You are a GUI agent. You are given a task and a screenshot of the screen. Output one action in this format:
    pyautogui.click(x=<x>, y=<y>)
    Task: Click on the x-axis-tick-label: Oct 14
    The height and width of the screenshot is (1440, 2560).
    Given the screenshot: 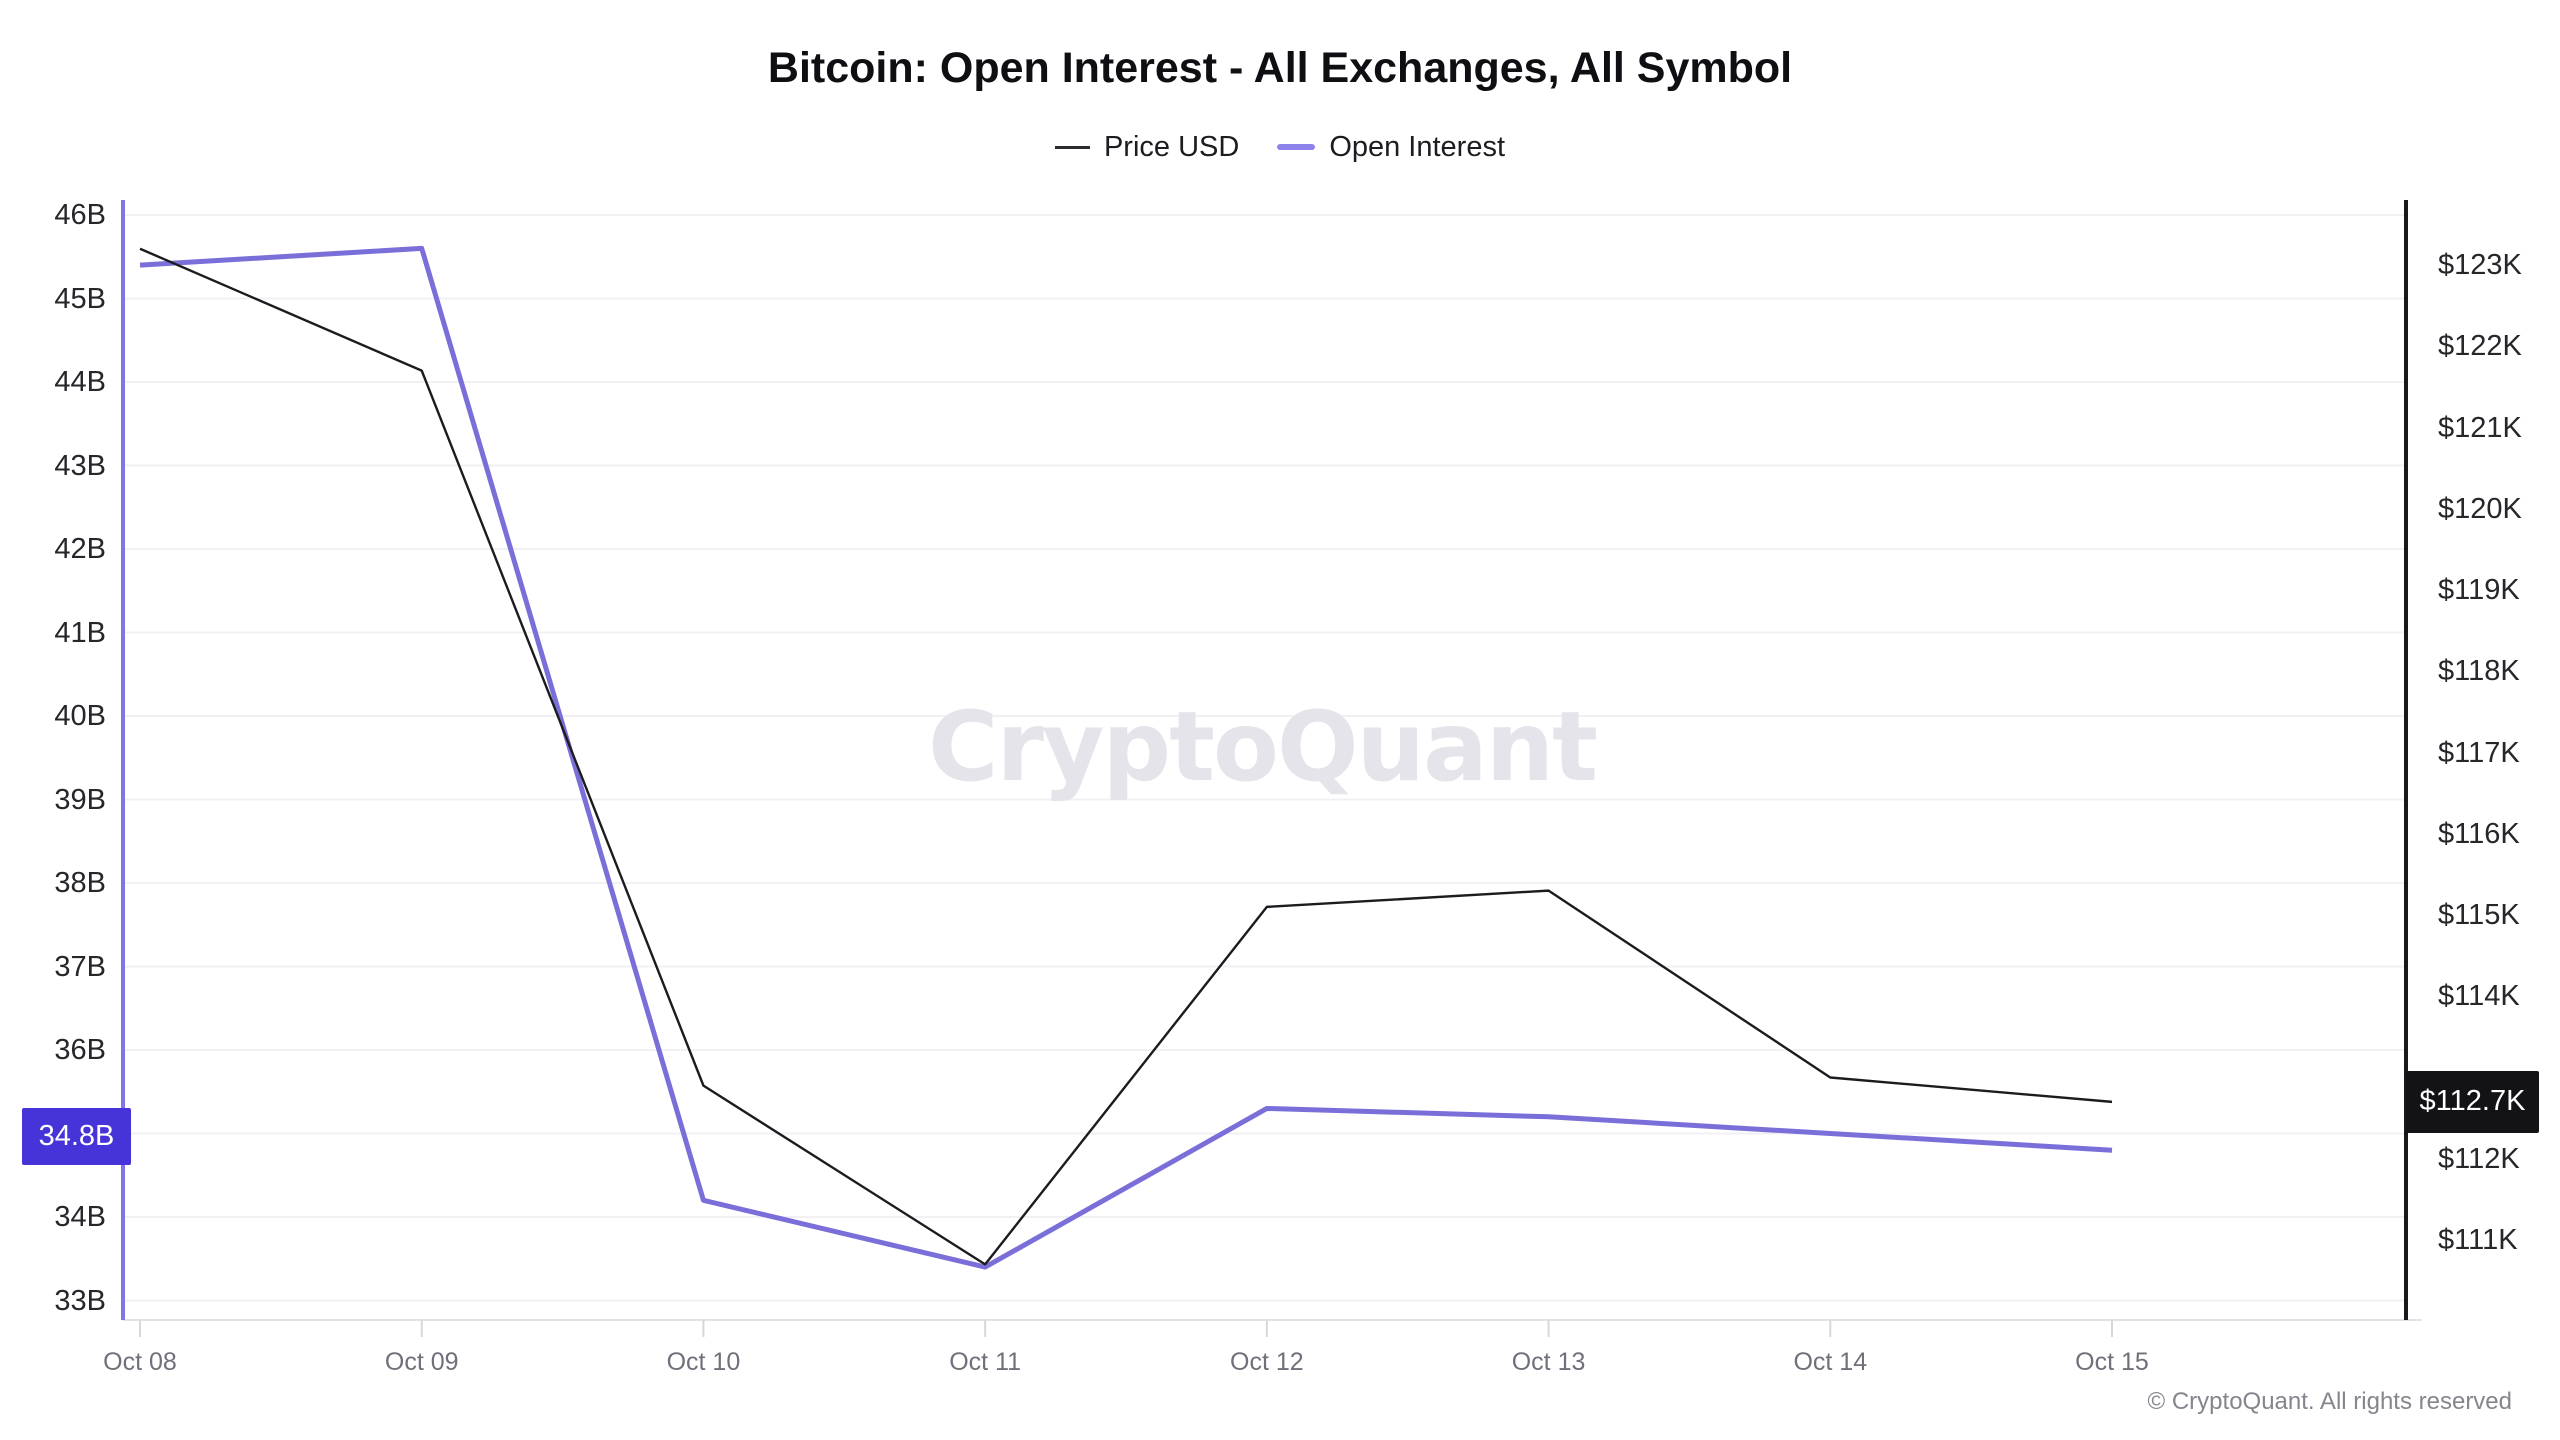 What is the action you would take?
    pyautogui.click(x=1830, y=1362)
    